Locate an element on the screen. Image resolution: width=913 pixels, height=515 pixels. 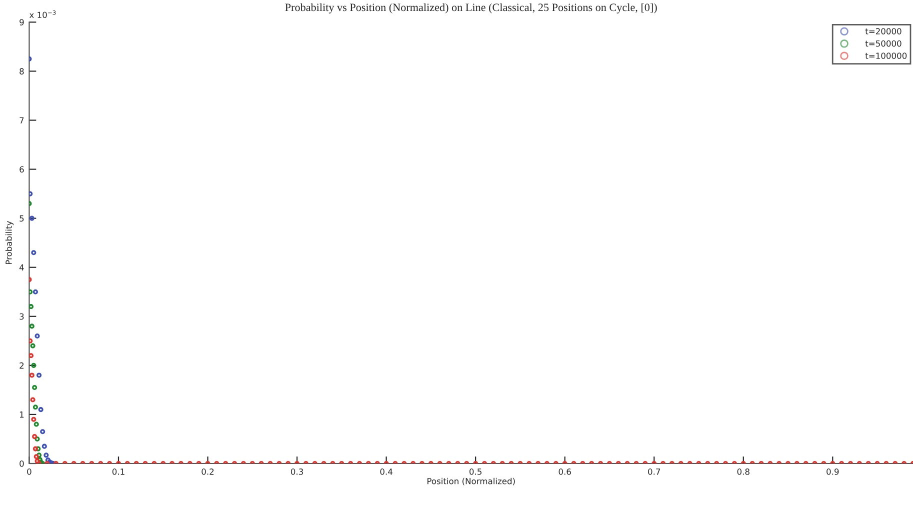
x-tick-label: 0.4 is located at coordinates (386, 471).